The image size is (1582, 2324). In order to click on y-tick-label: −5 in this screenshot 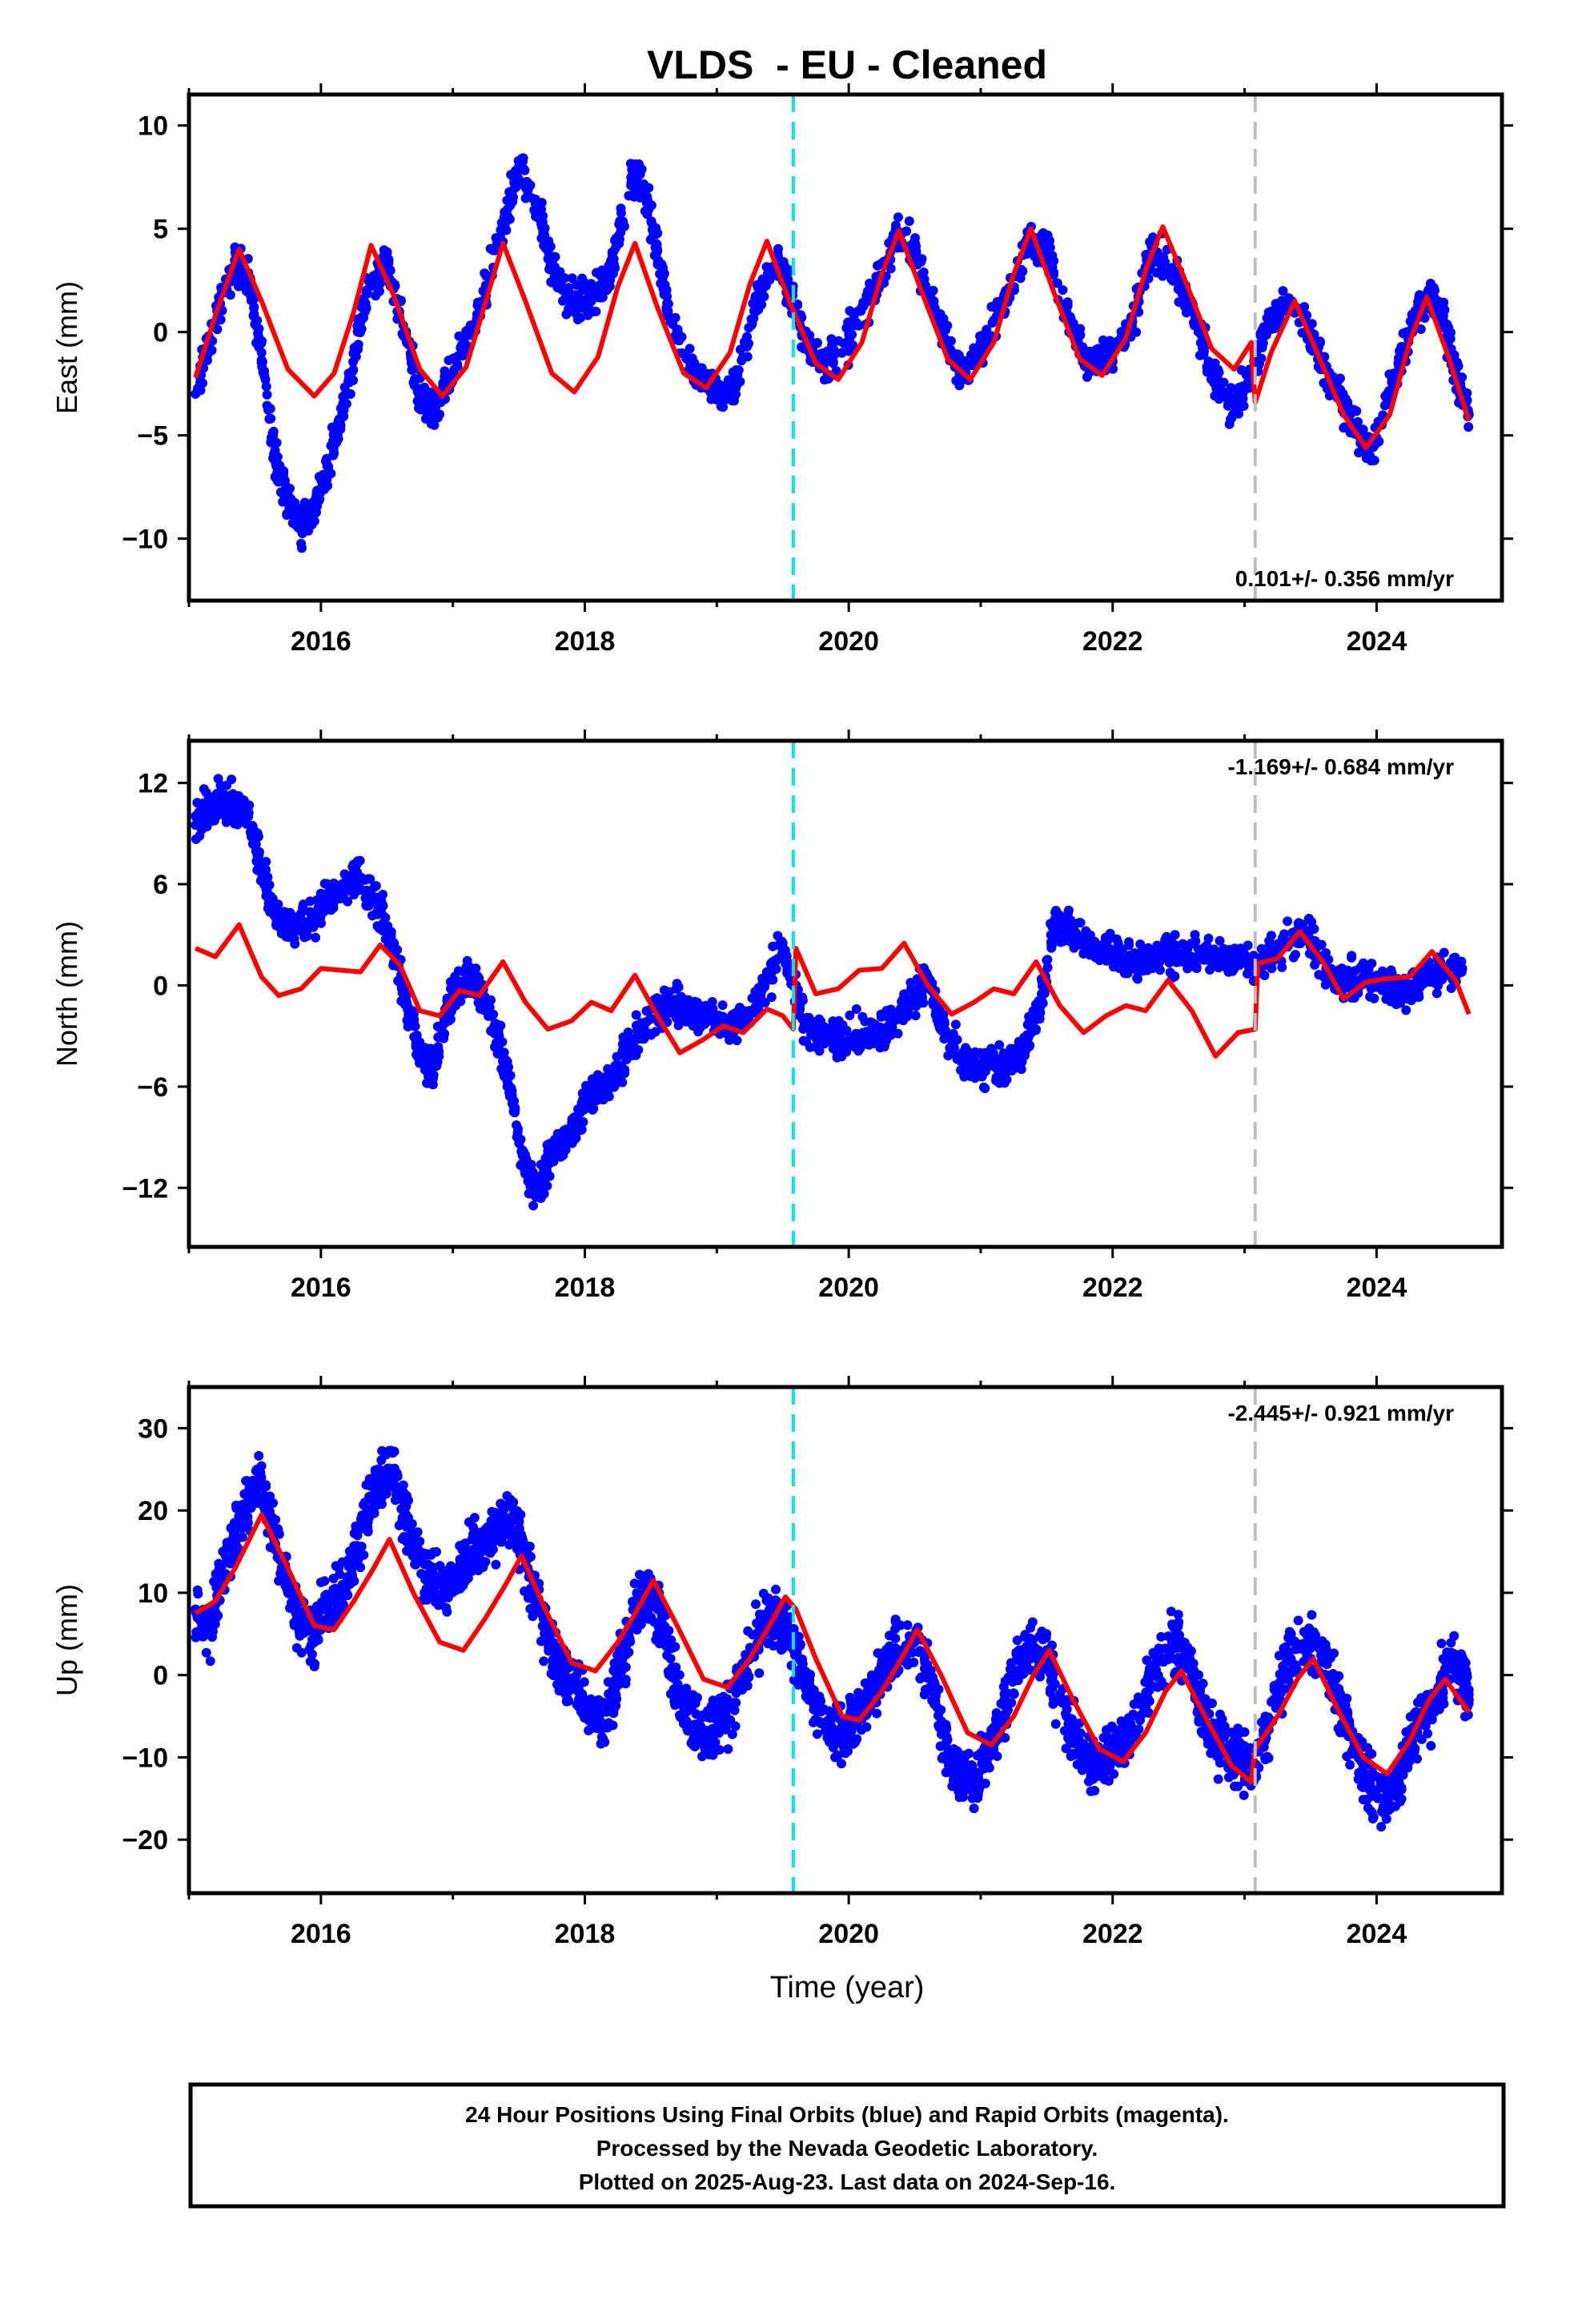, I will do `click(152, 437)`.